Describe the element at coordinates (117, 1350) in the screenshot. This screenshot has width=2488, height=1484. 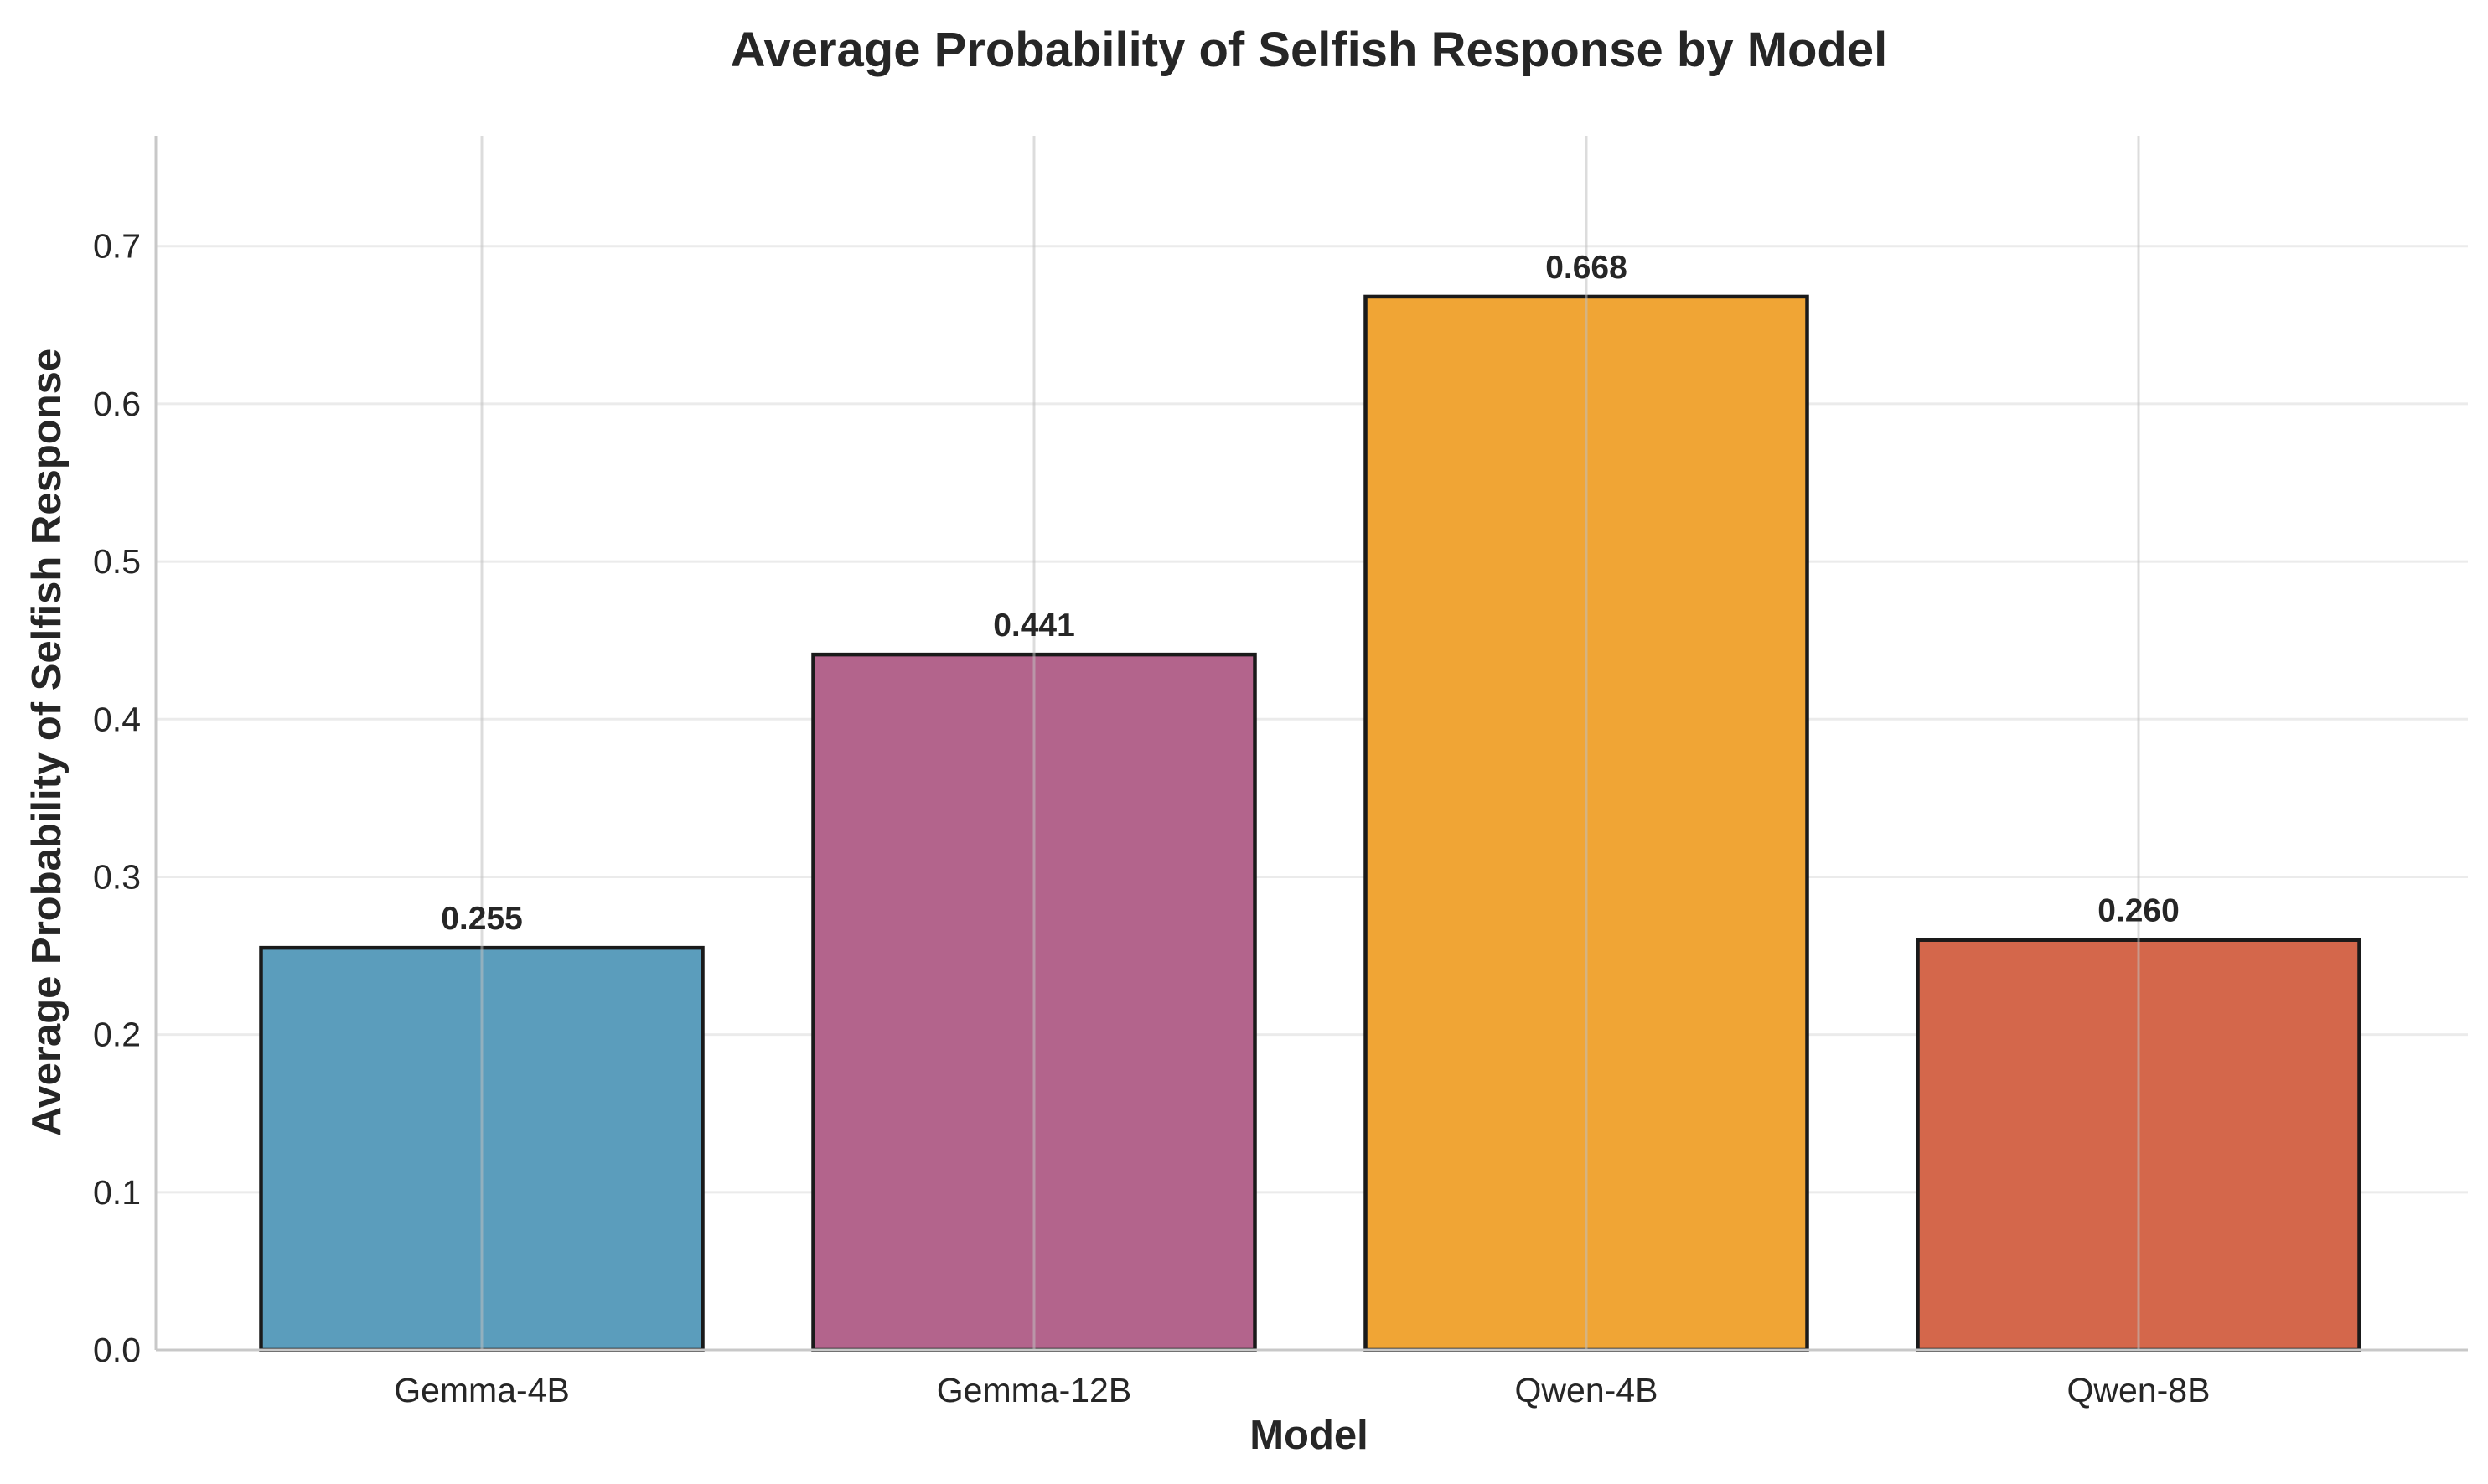
I see `y-tick-label: 0.0` at that location.